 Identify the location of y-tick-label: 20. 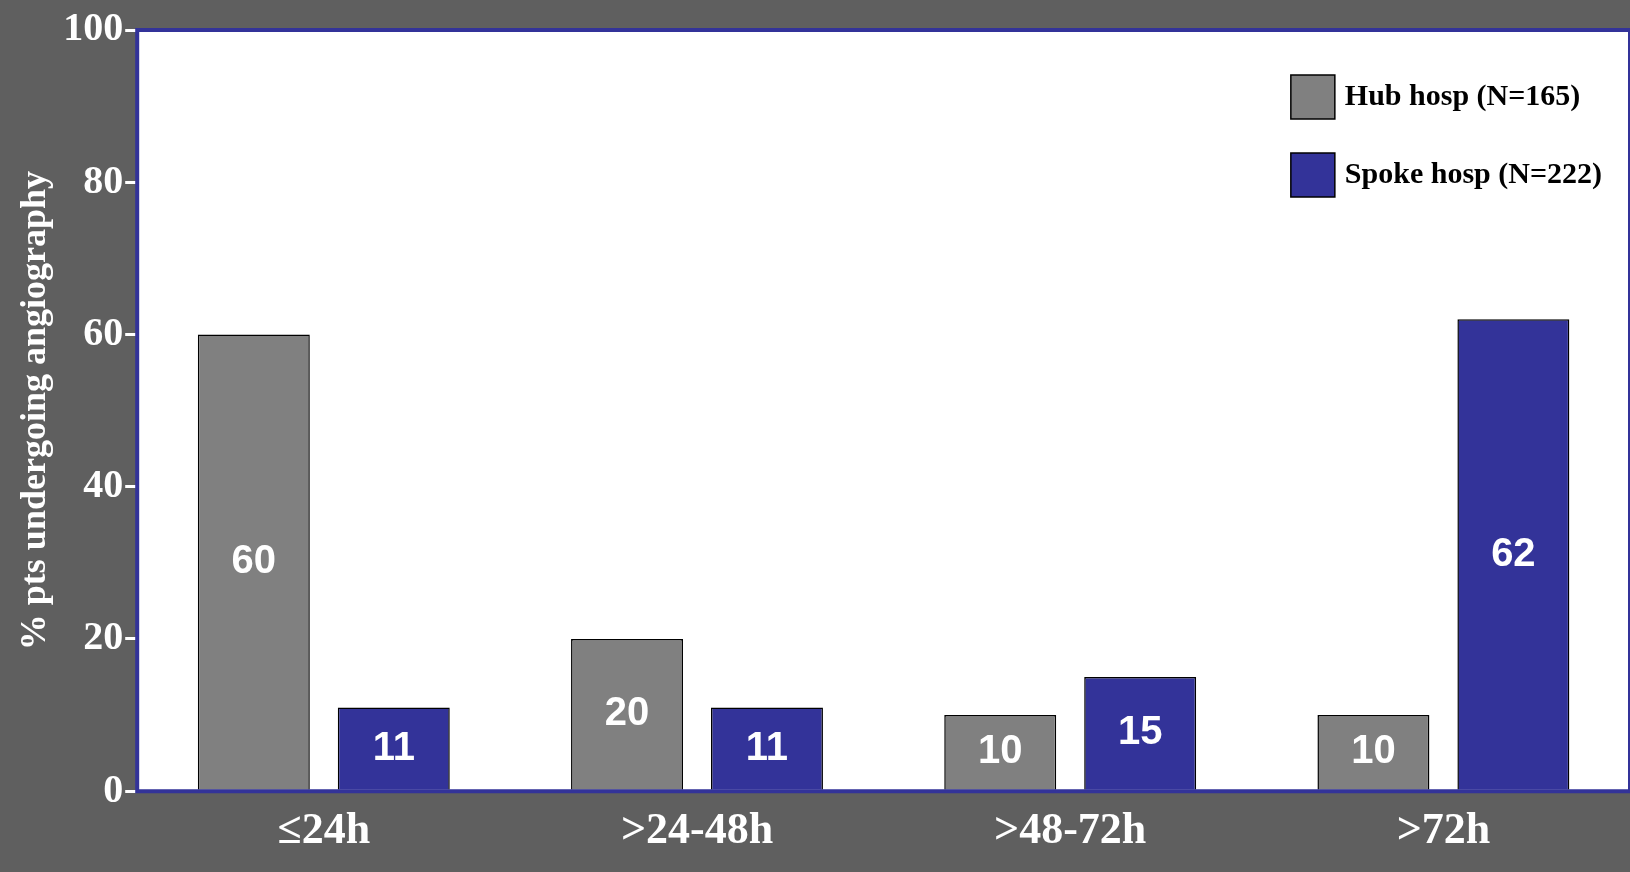
(103, 636).